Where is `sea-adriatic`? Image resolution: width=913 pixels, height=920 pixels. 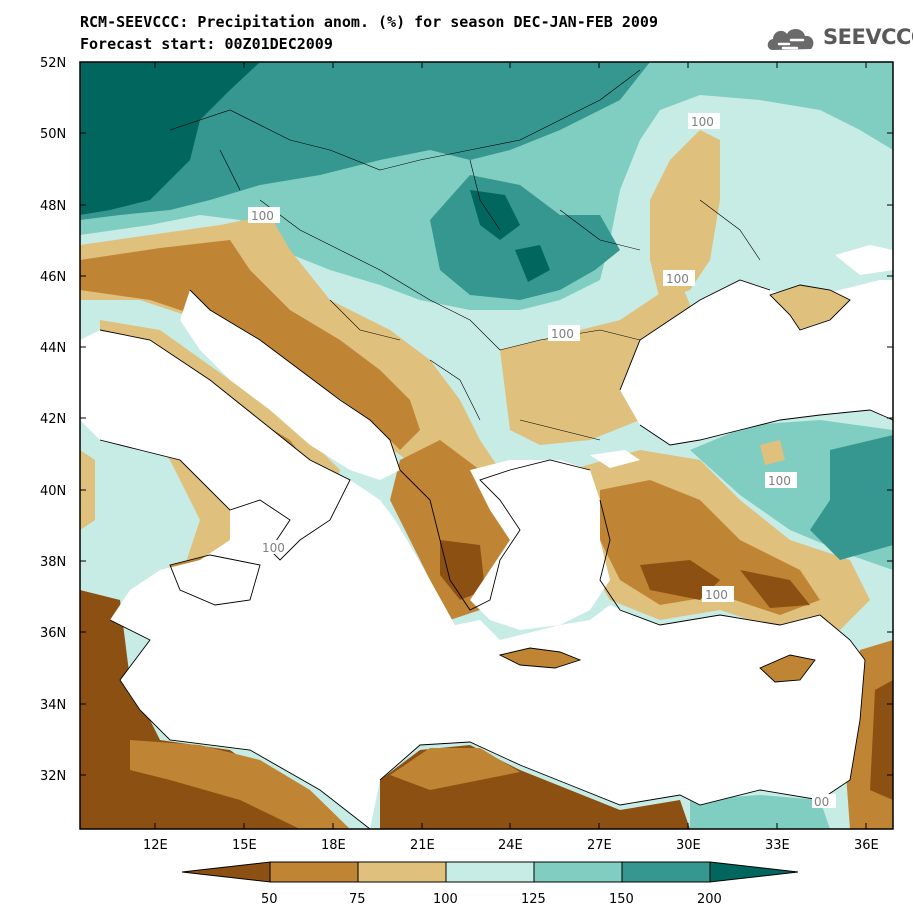
sea-adriatic is located at coordinates (290, 385).